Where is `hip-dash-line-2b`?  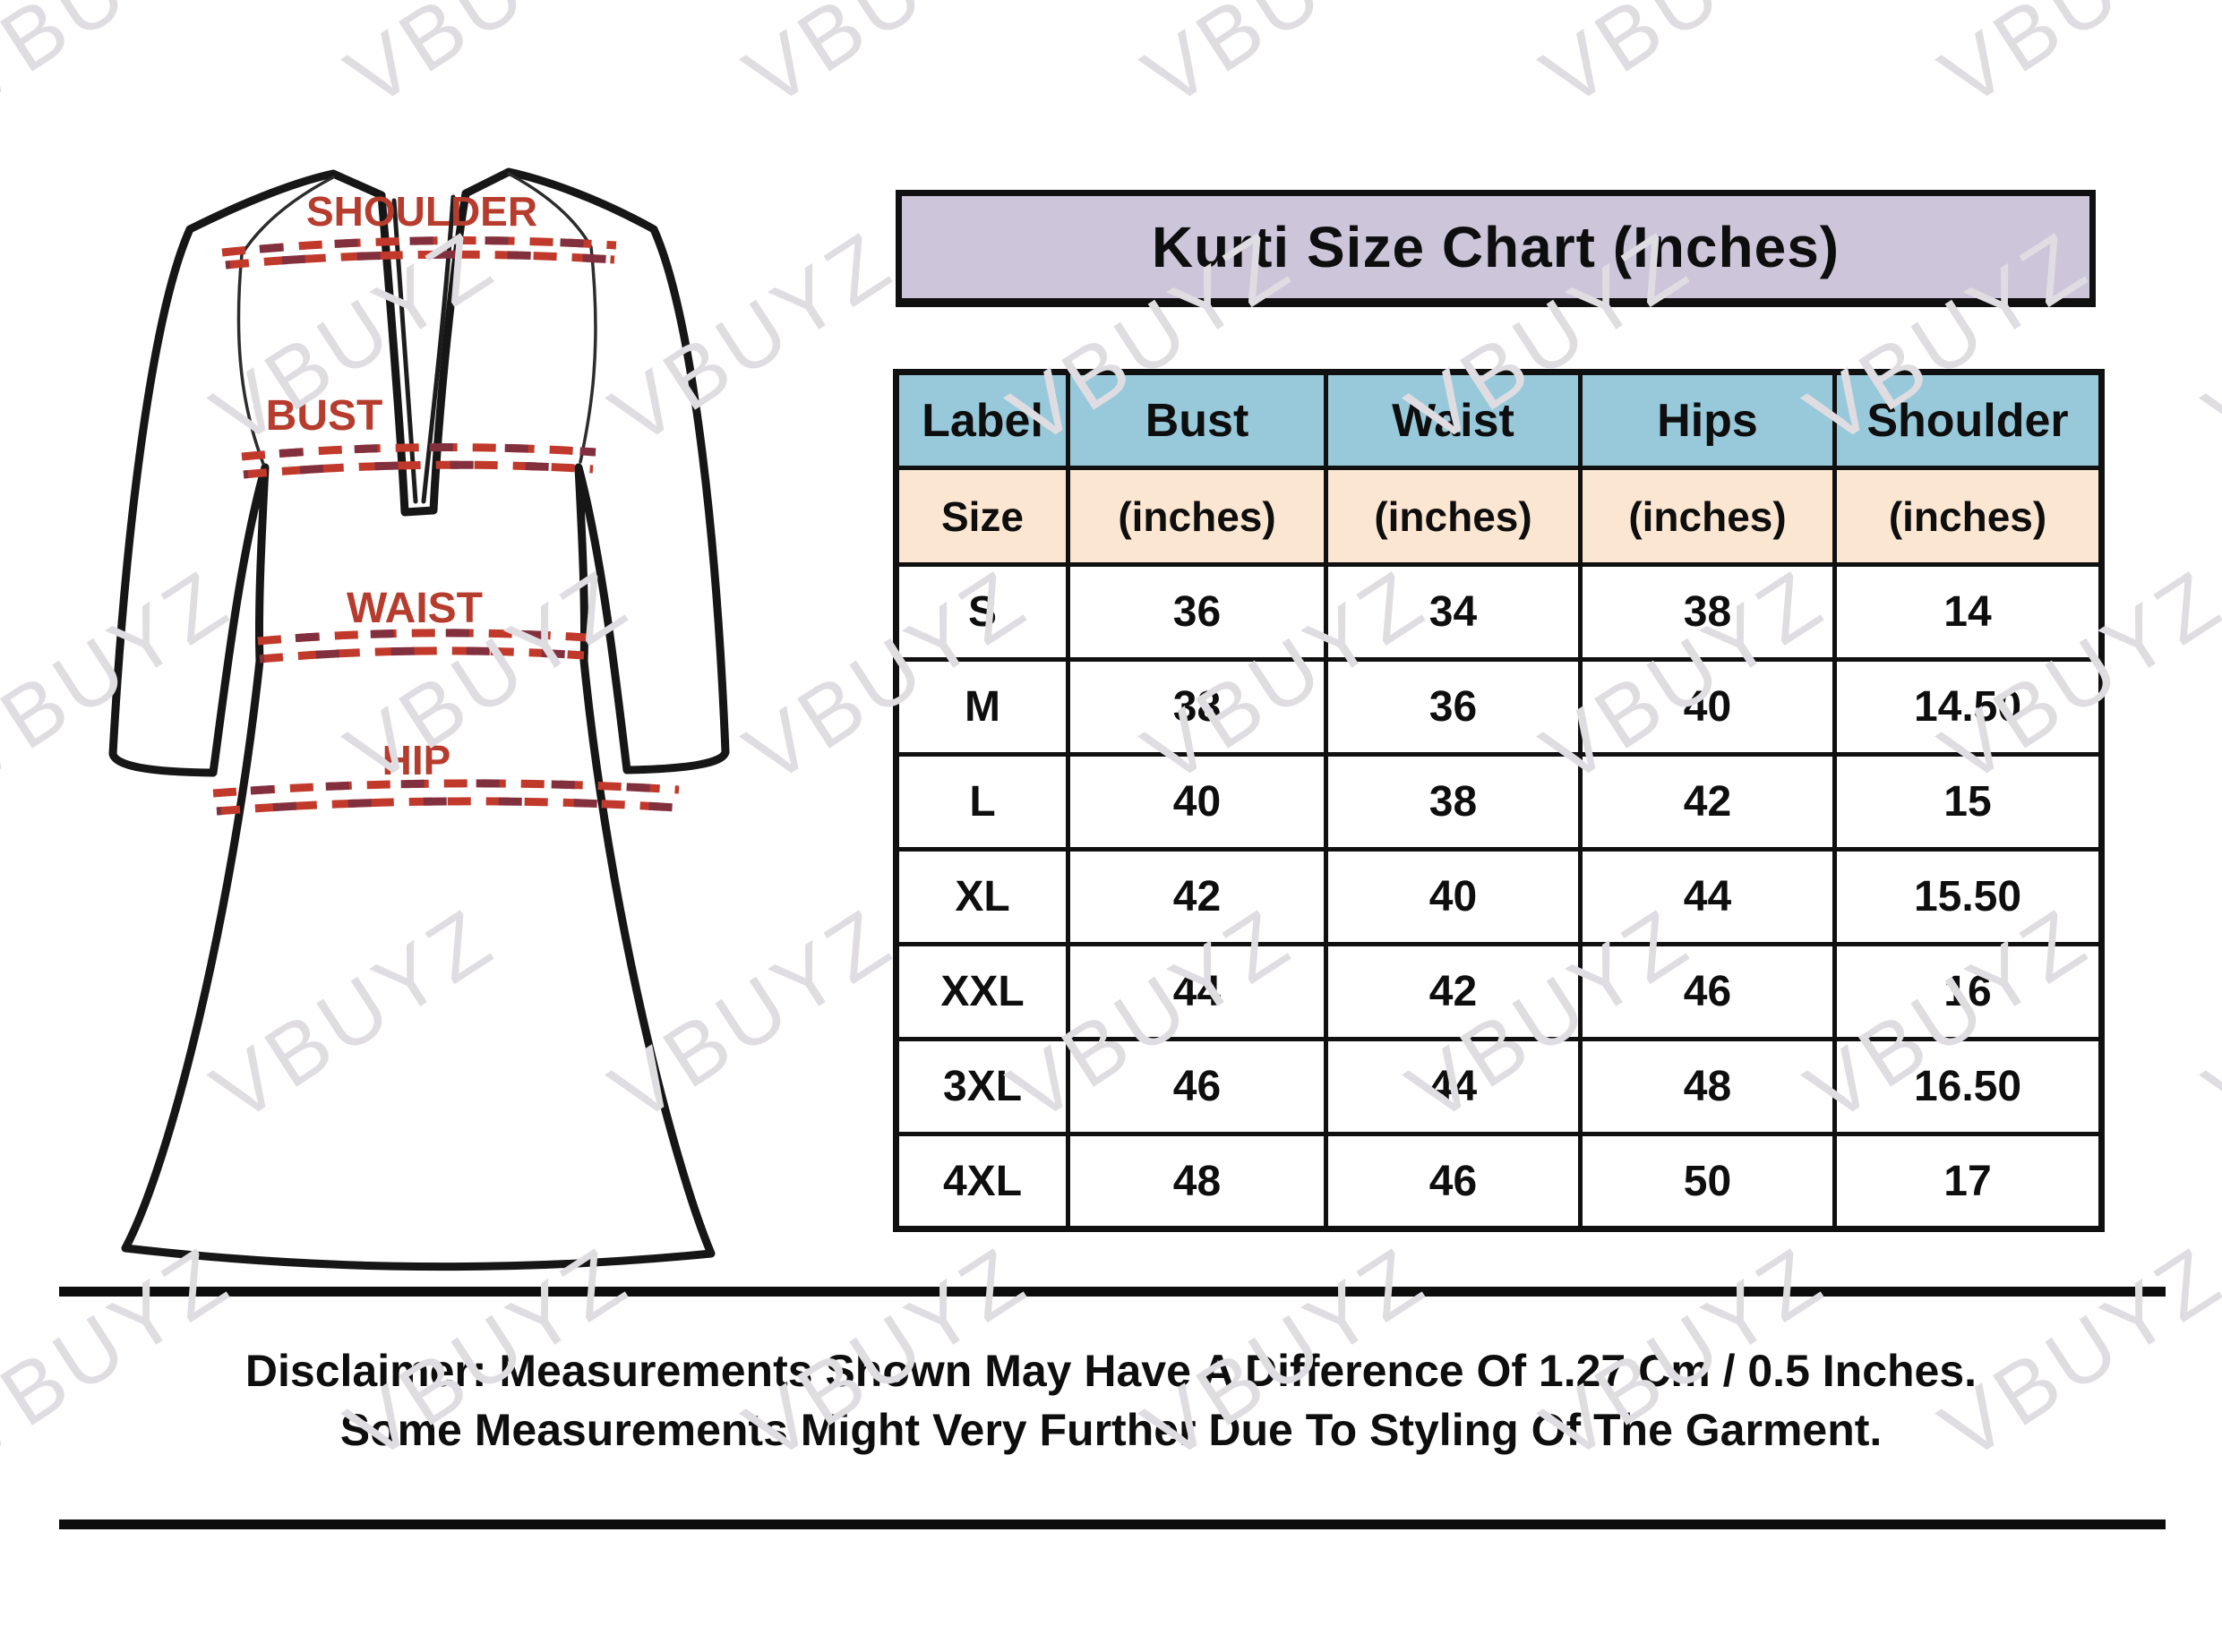
hip-dash-line-2b is located at coordinates (446, 806).